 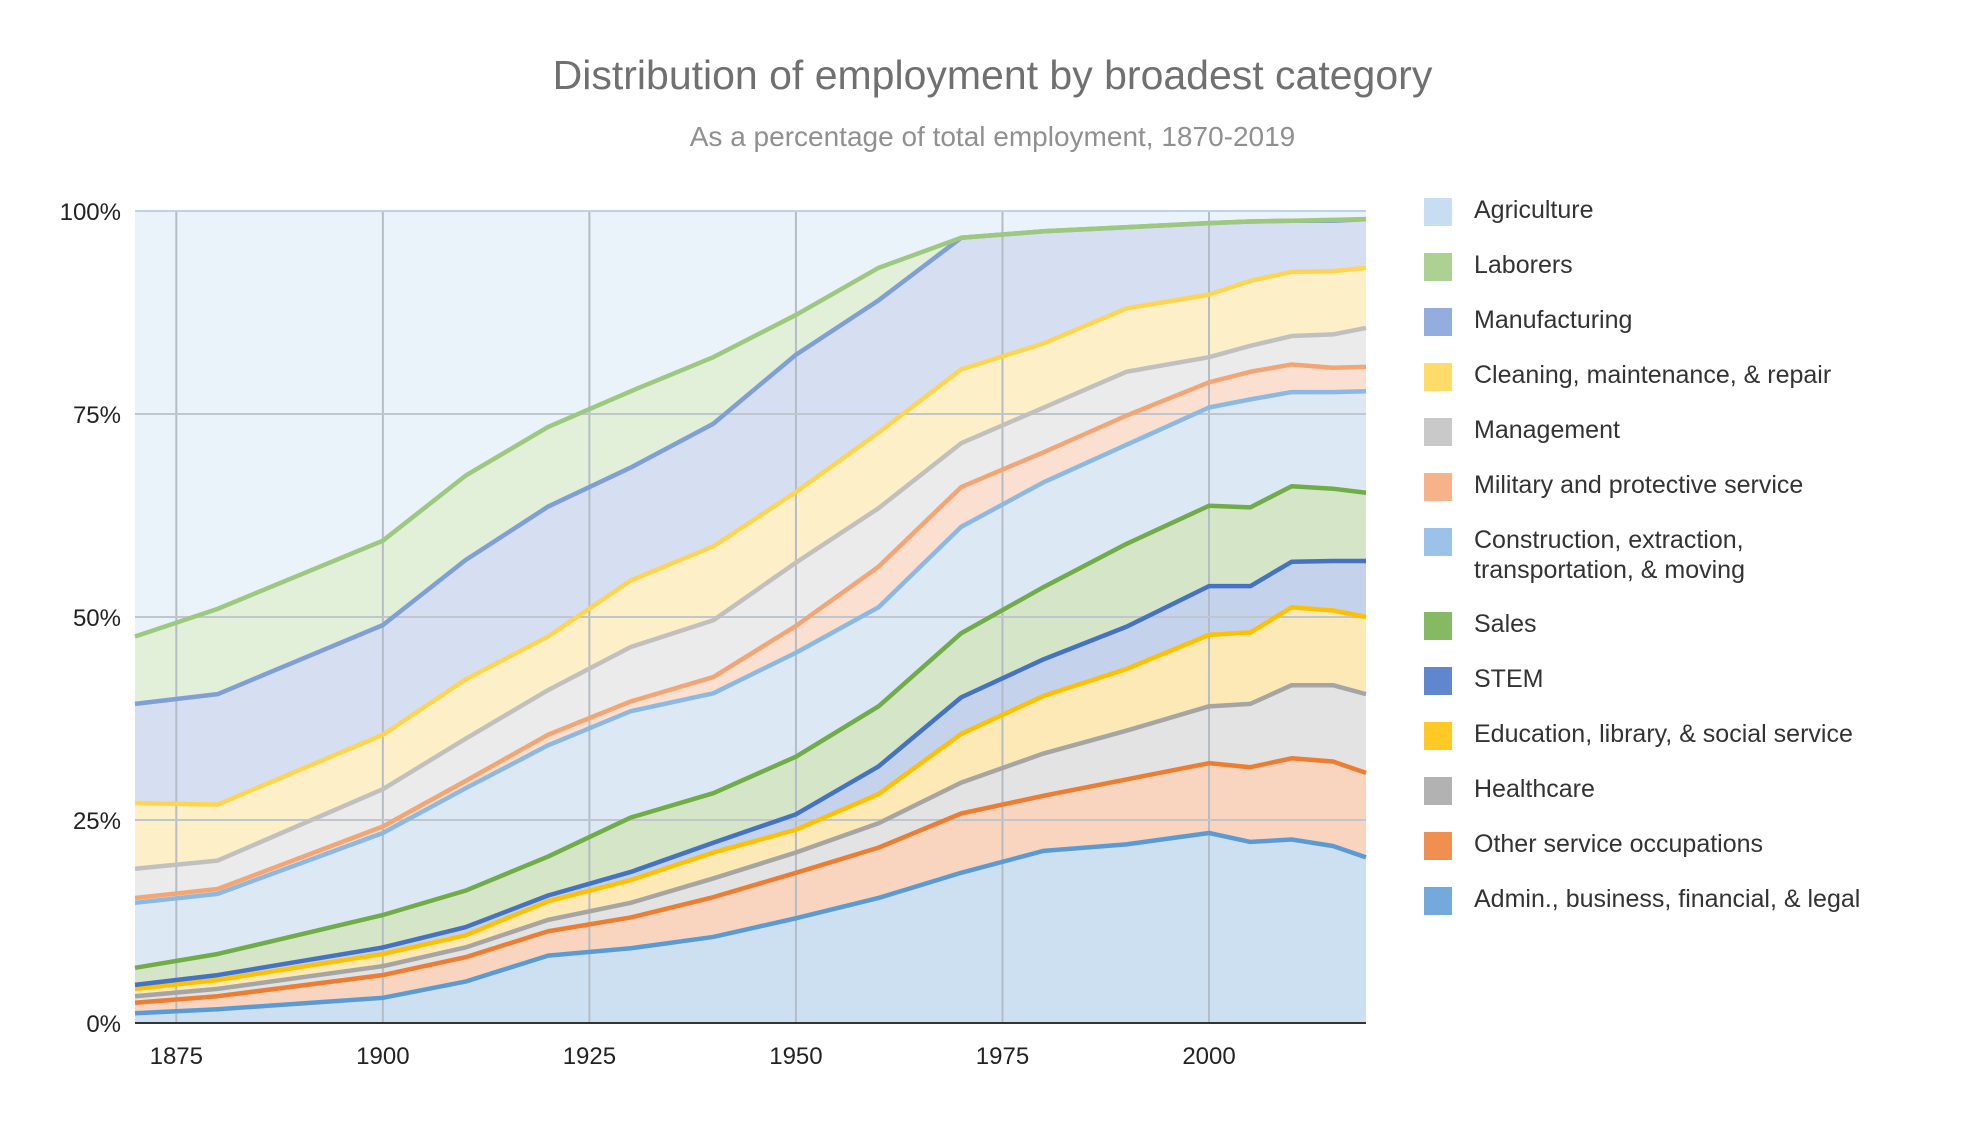 I want to click on legend-label: Sales, so click(x=1505, y=624).